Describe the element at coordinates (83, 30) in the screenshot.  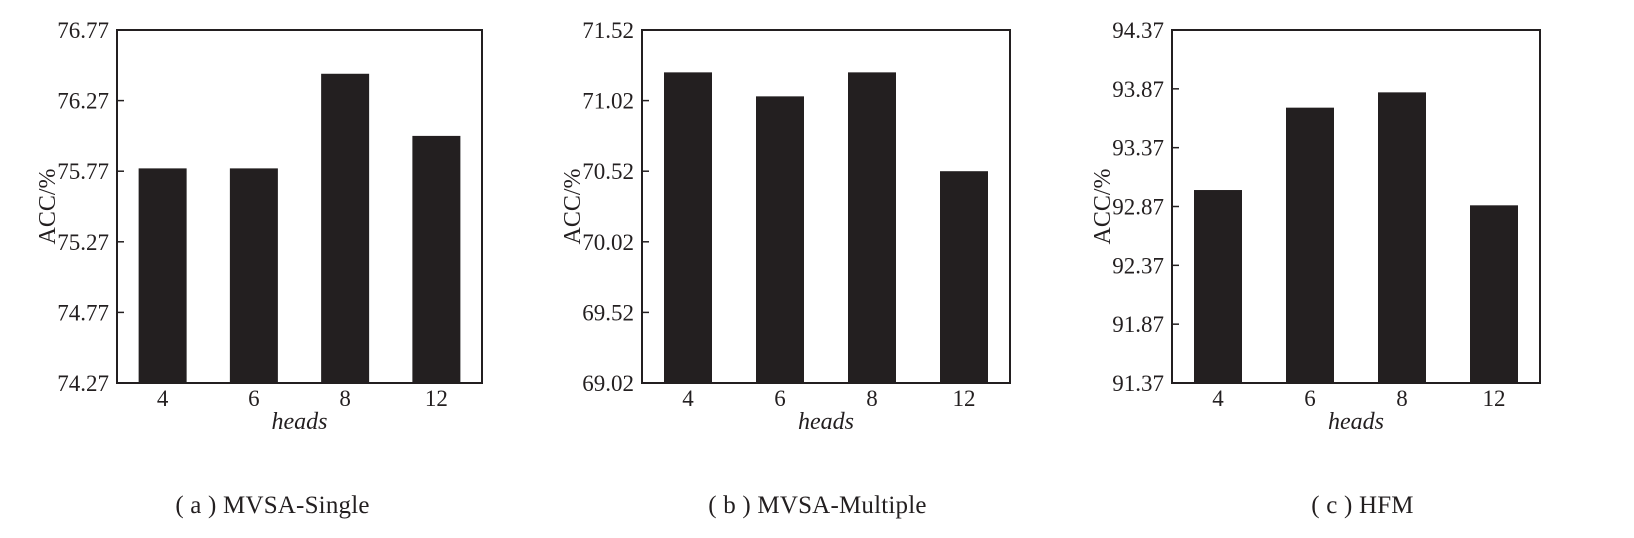
I see `y-tick-label: 76.77` at that location.